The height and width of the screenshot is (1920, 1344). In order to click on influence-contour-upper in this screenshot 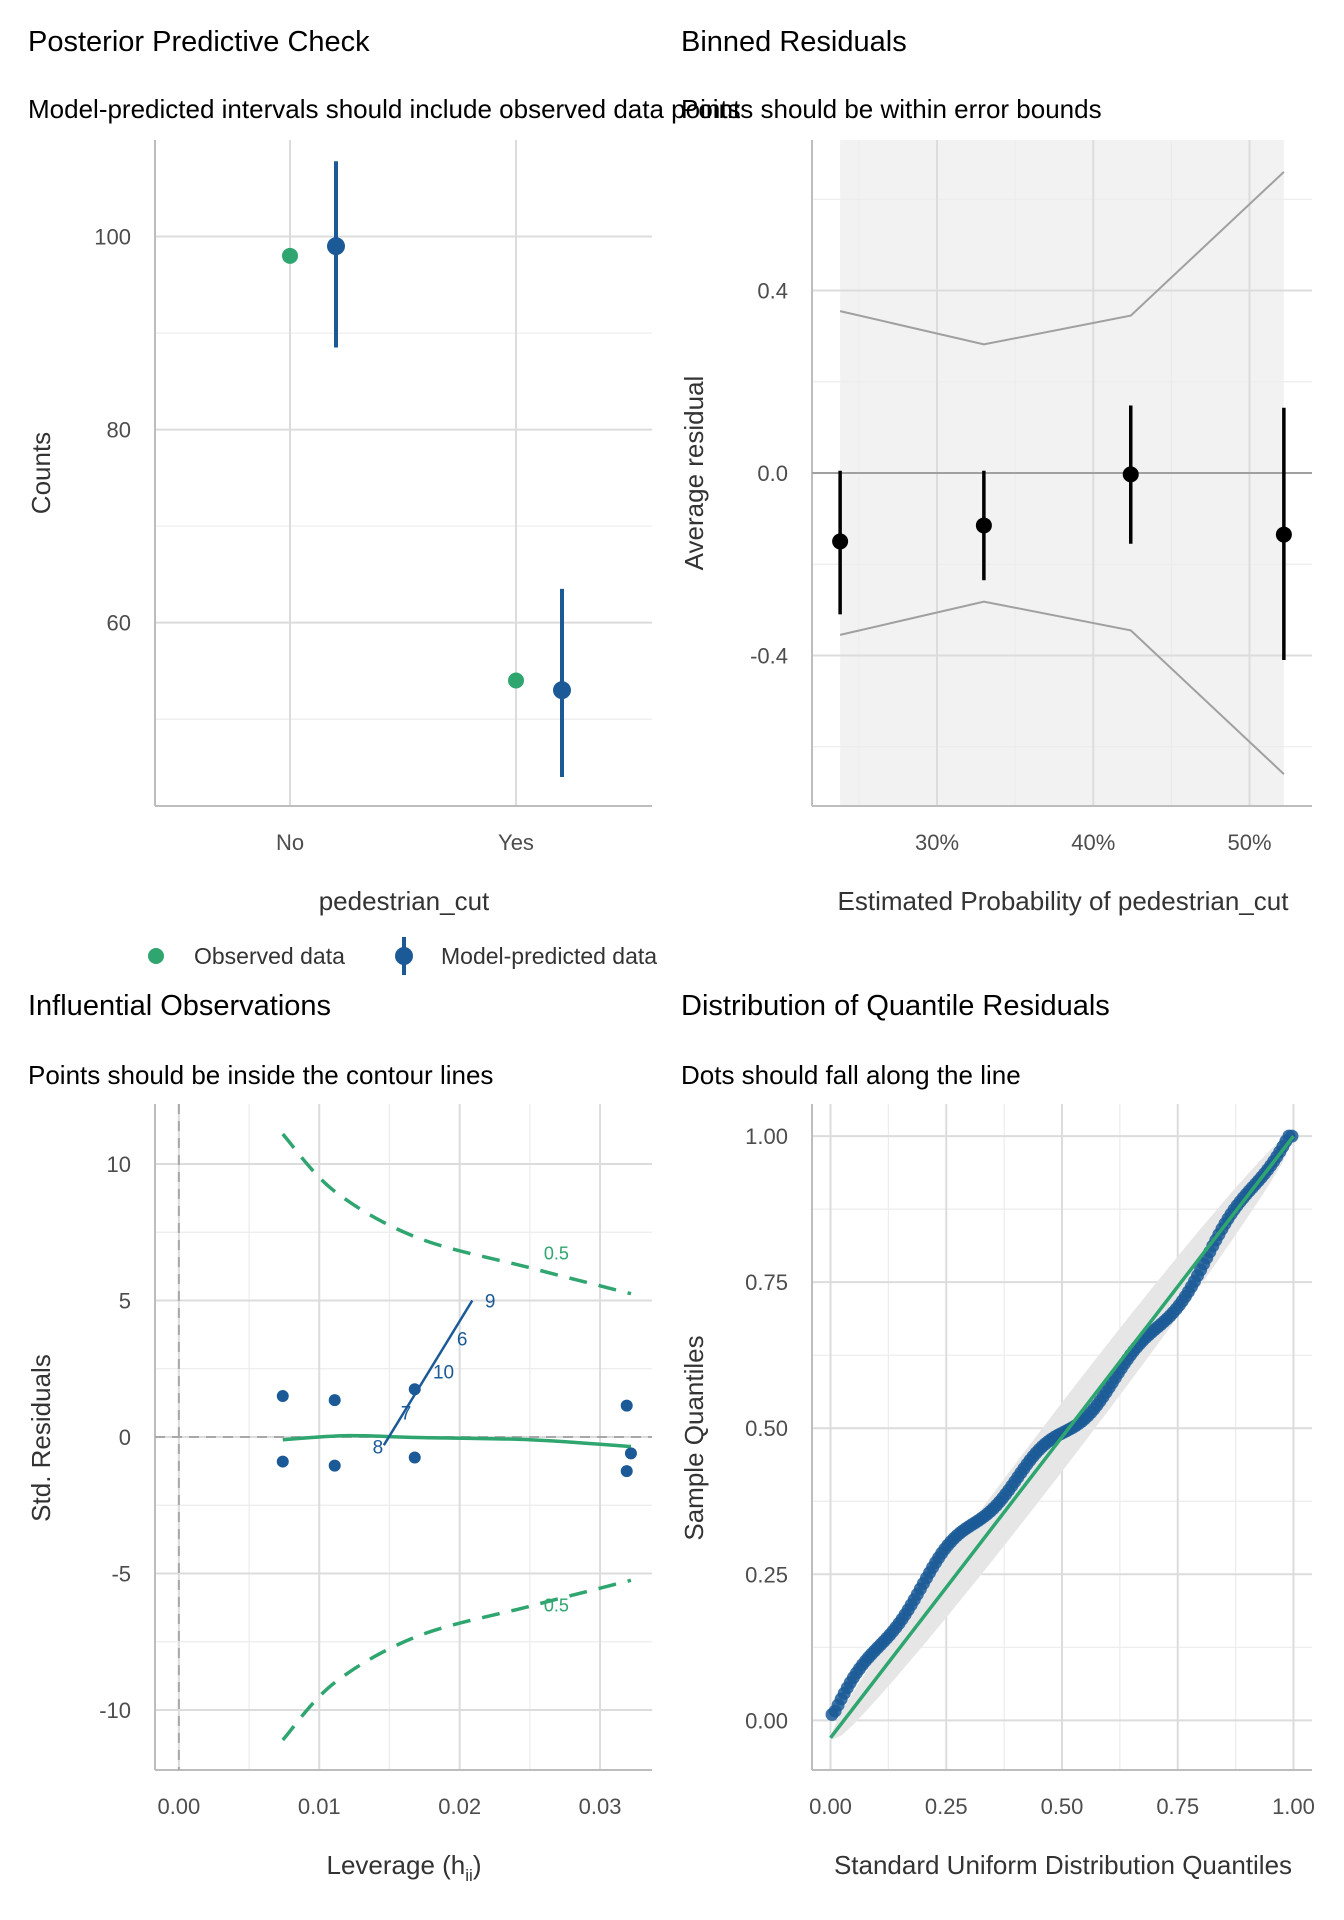, I will do `click(456, 1214)`.